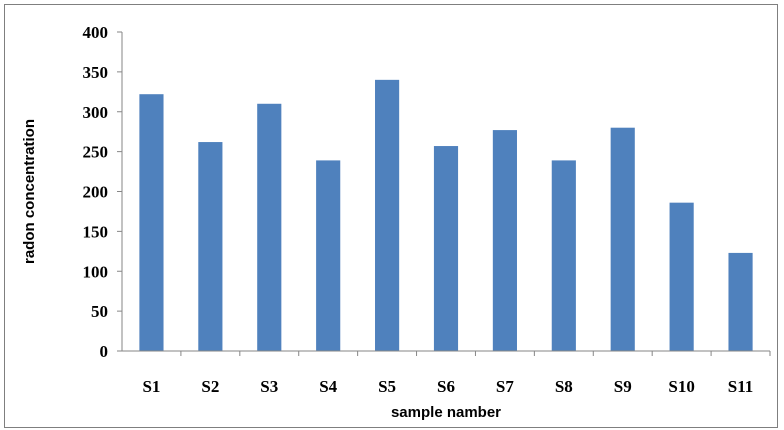 The height and width of the screenshot is (430, 784). What do you see at coordinates (96, 32) in the screenshot?
I see `y-tick-label: 400` at bounding box center [96, 32].